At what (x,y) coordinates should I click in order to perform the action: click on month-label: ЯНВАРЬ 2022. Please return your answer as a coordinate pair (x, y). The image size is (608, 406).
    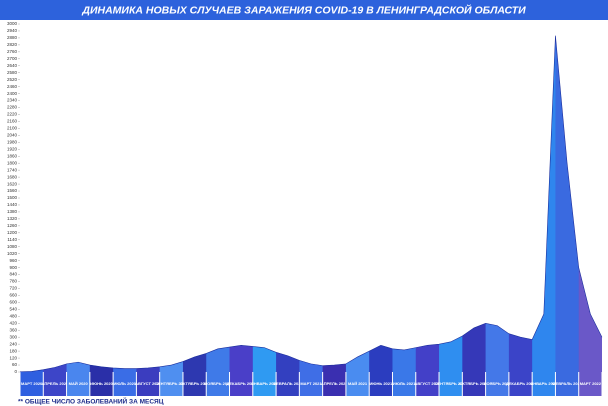
    Looking at the image, I should click on (544, 383).